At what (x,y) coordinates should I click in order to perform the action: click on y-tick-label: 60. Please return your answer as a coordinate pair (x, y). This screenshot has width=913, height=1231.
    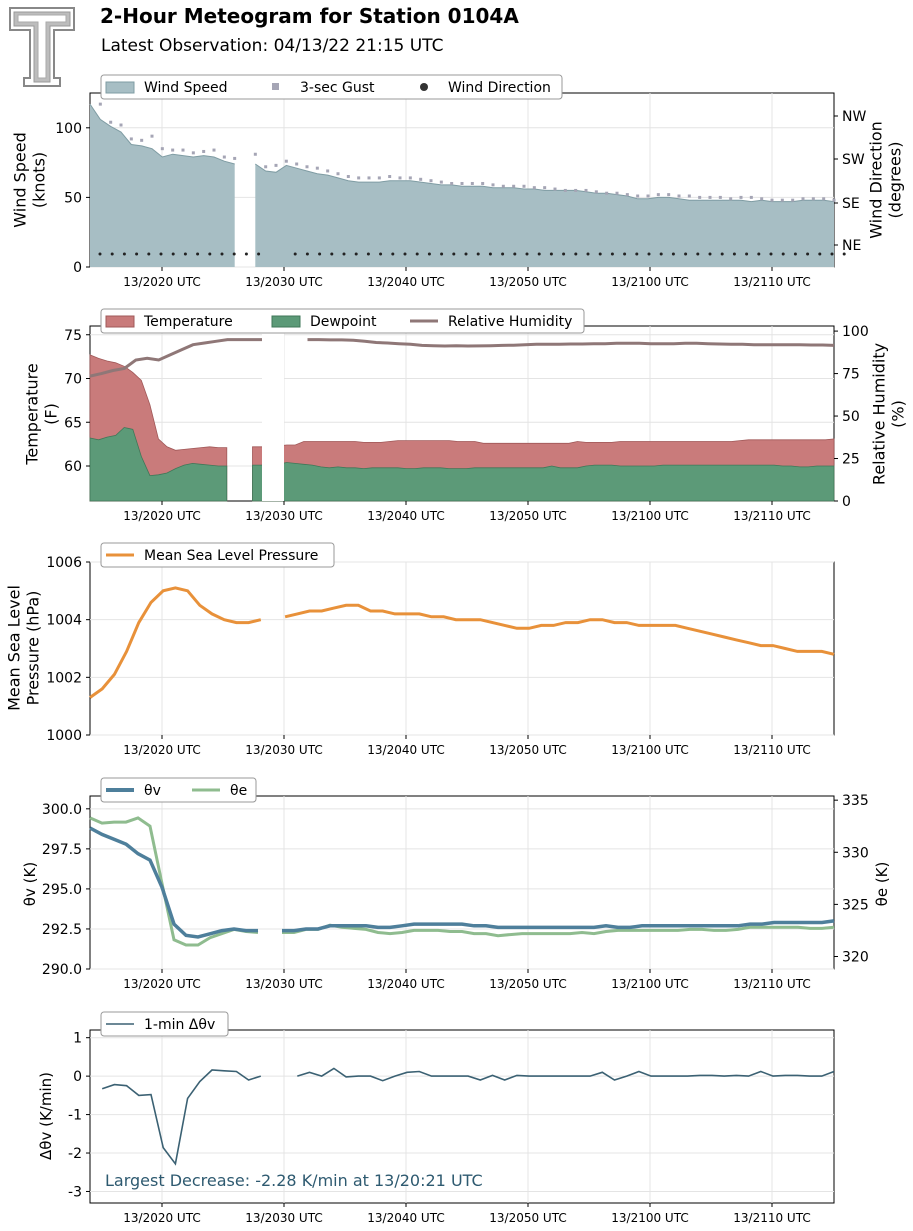
    Looking at the image, I should click on (73, 467).